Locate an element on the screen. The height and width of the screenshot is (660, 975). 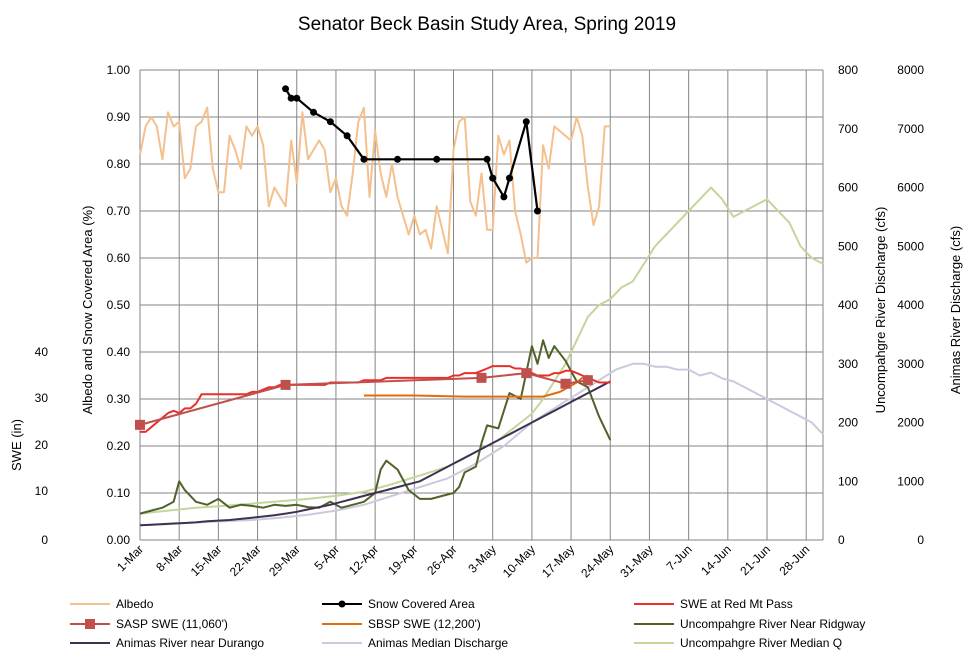
y-tick-uncompahgre: 500 is located at coordinates (848, 246).